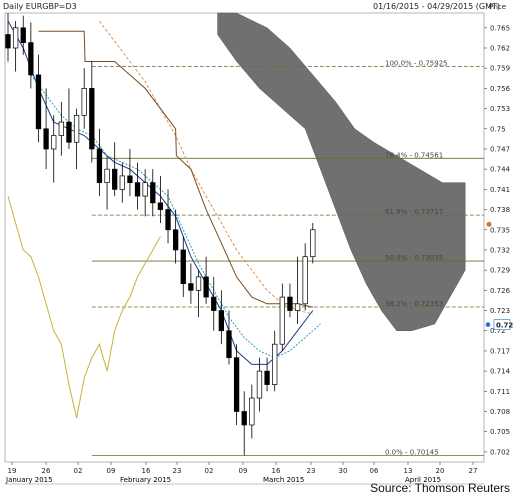 The width and height of the screenshot is (524, 498). I want to click on x-tick-label: 30, so click(343, 471).